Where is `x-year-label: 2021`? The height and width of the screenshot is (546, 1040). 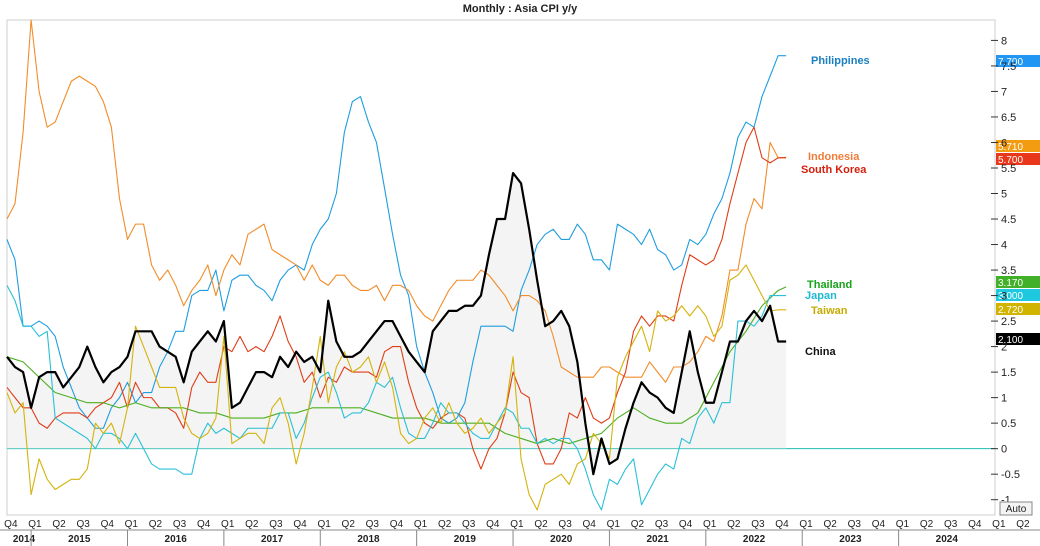 x-year-label: 2021 is located at coordinates (658, 539).